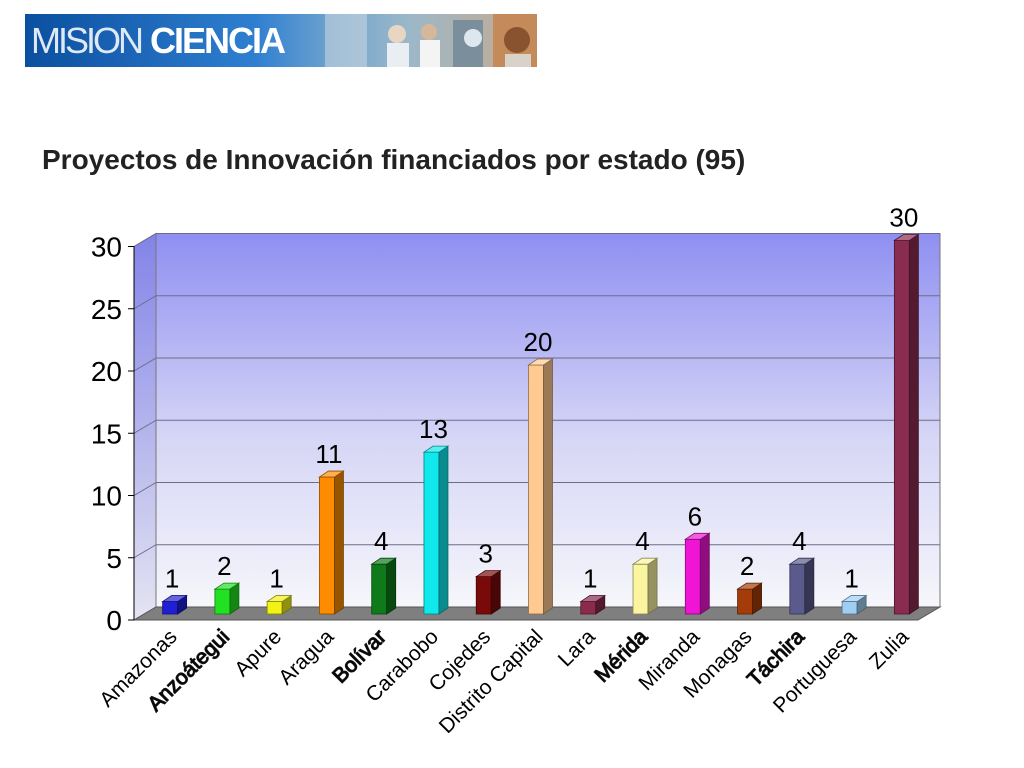 This screenshot has width=1024, height=768. Describe the element at coordinates (106, 433) in the screenshot. I see `y-tick-label: 15` at that location.